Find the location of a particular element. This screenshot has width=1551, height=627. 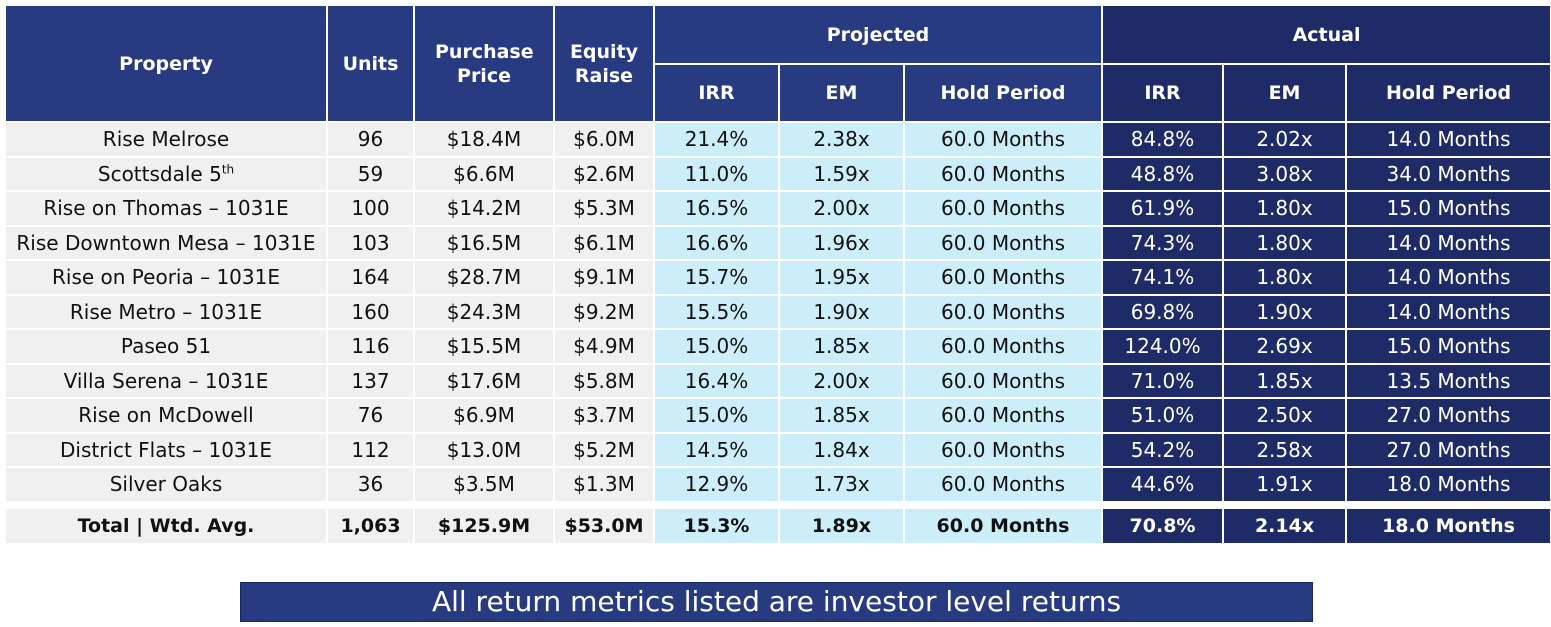

property-cell-text: Rise on Thomas – 1031E is located at coordinates (166, 208).